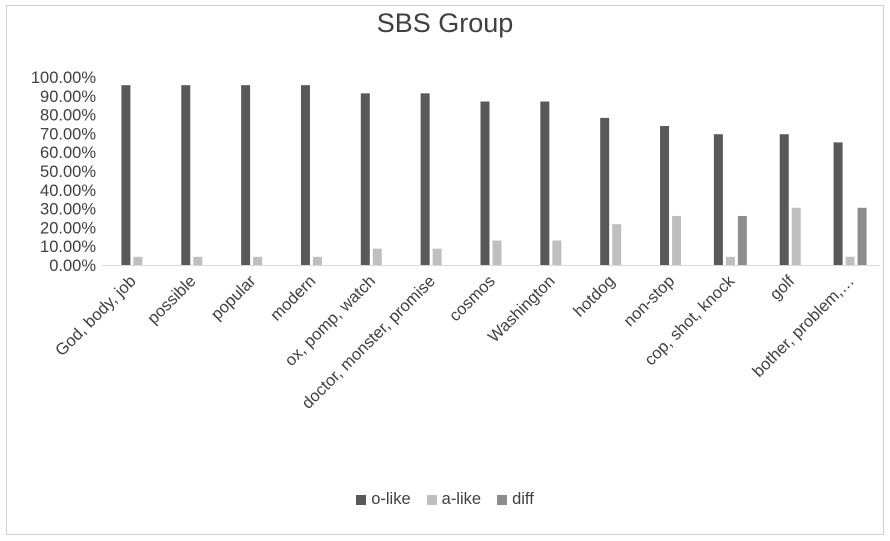 The height and width of the screenshot is (541, 890). What do you see at coordinates (68, 153) in the screenshot?
I see `y-tick-label: 60.00%` at bounding box center [68, 153].